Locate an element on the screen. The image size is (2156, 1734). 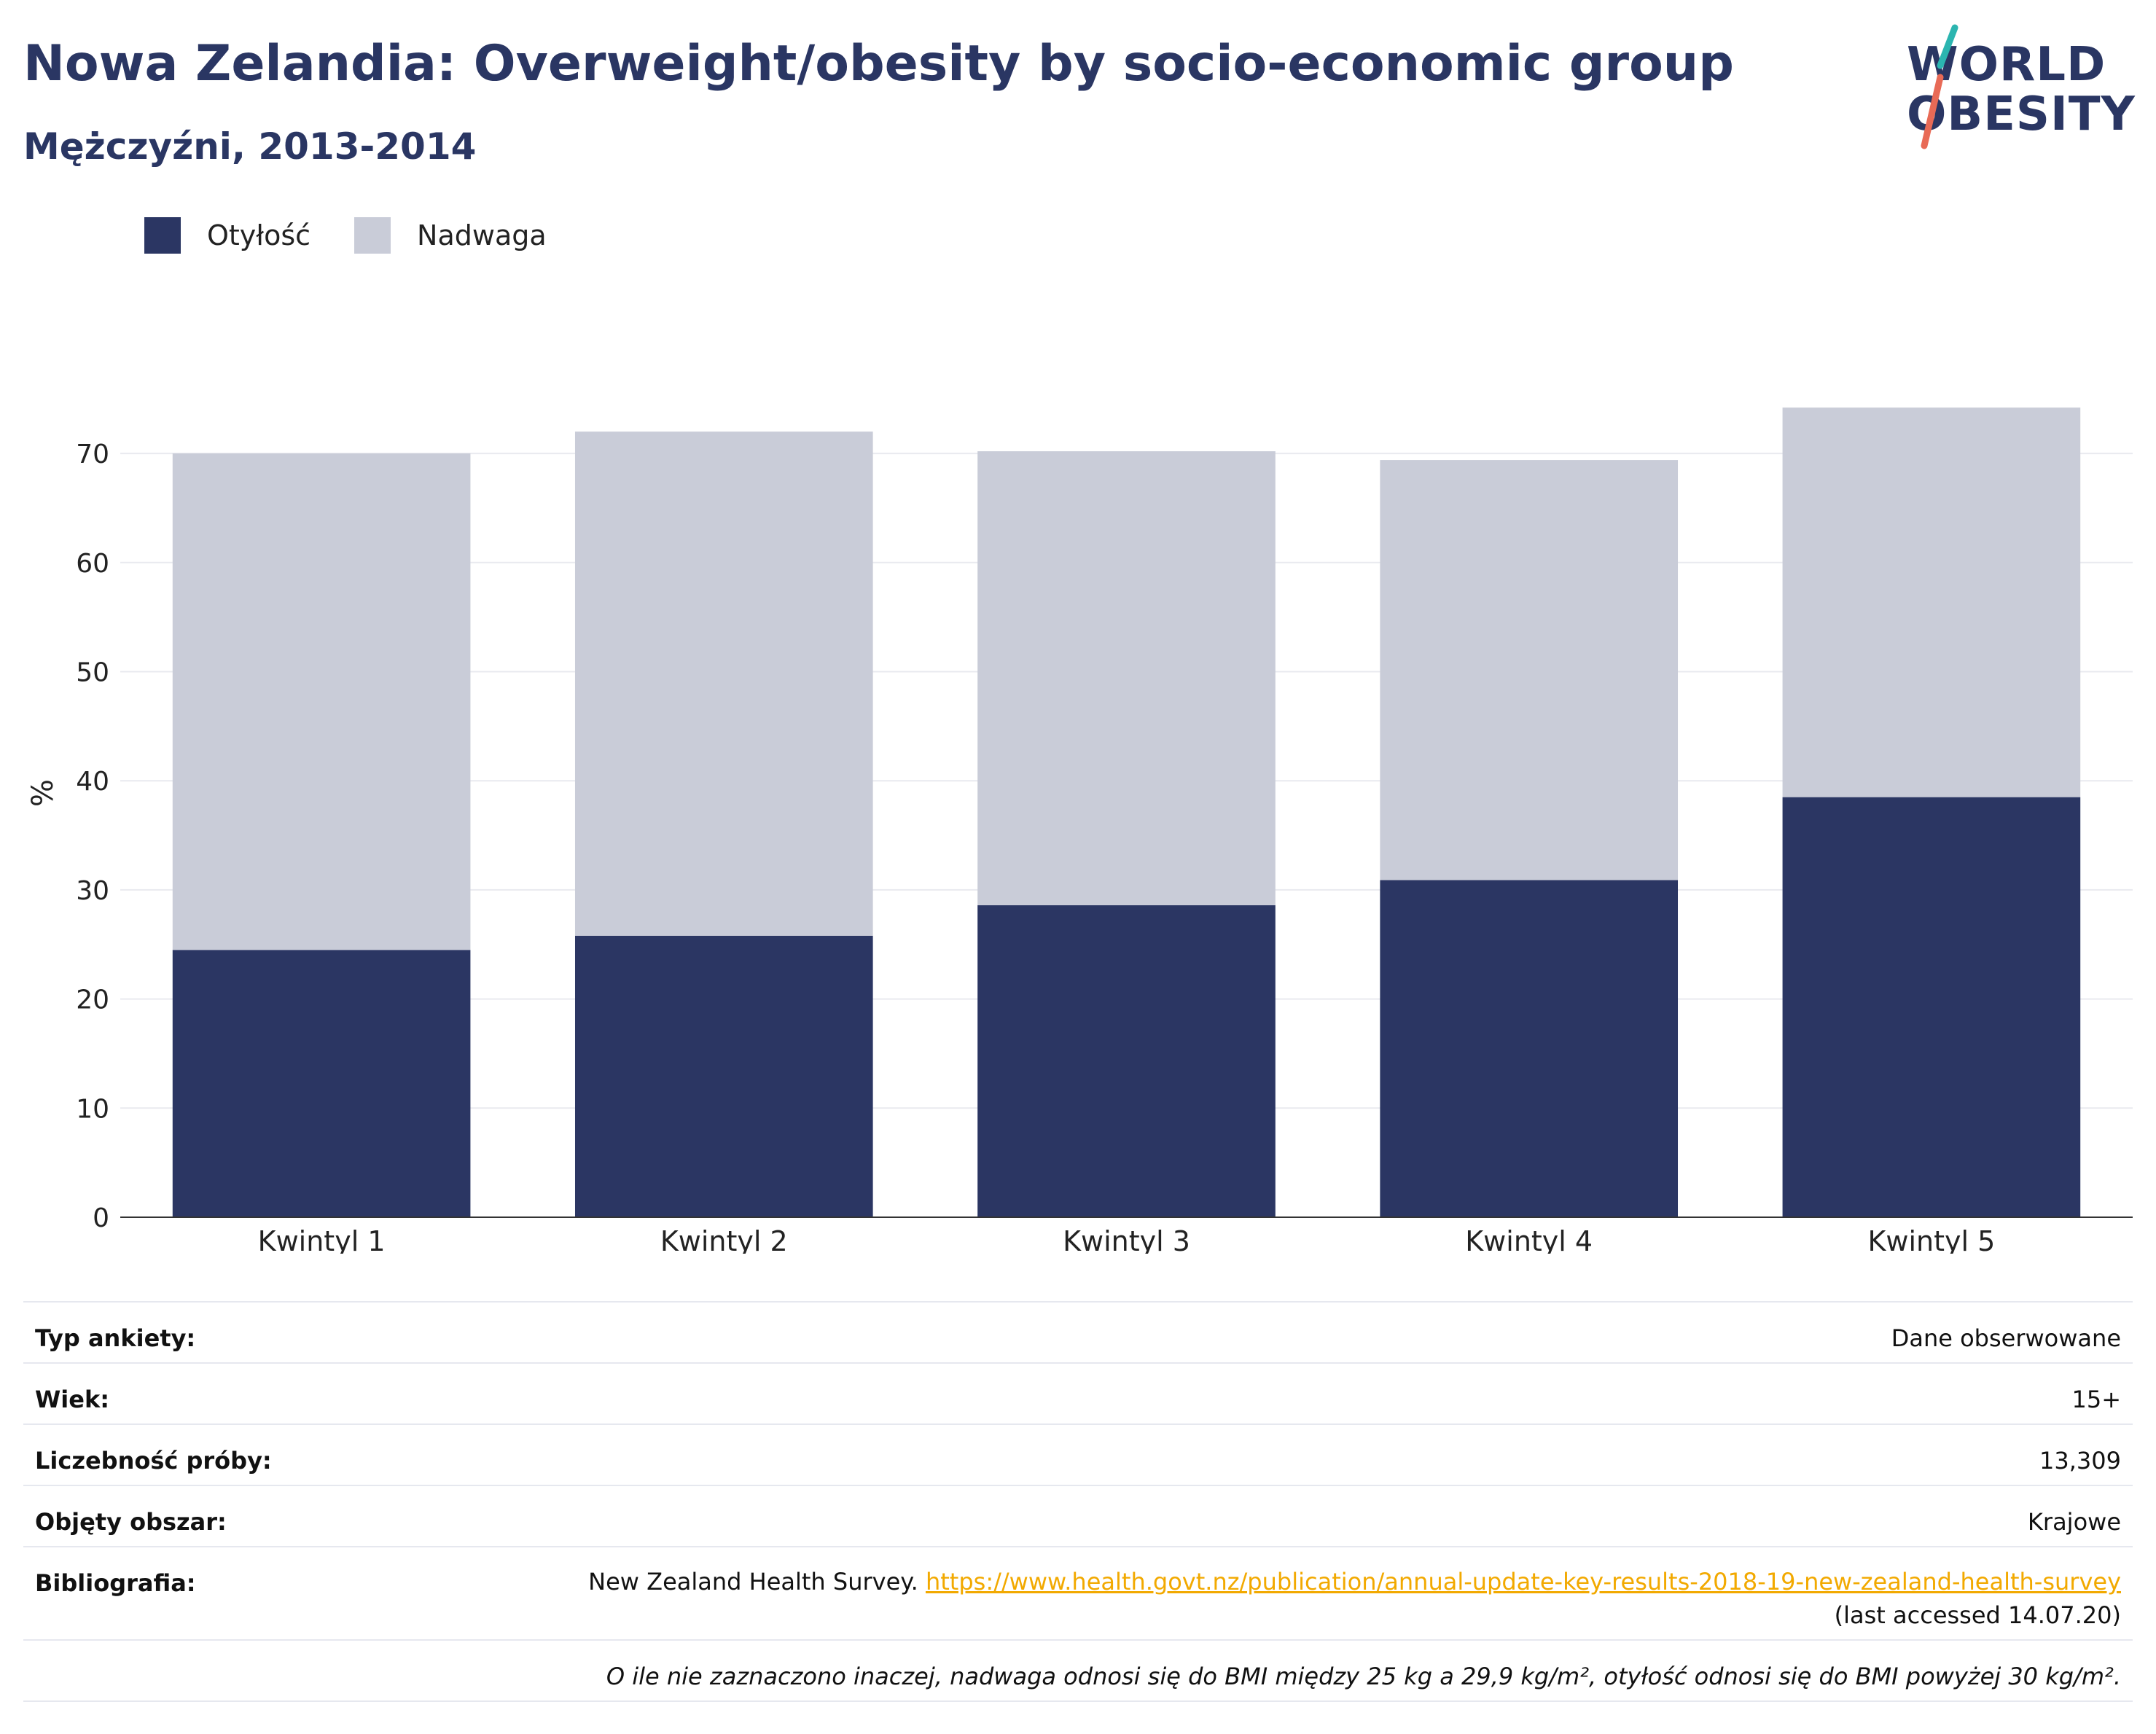
legend-item-overweight: Nadwaga is located at coordinates (450, 235).